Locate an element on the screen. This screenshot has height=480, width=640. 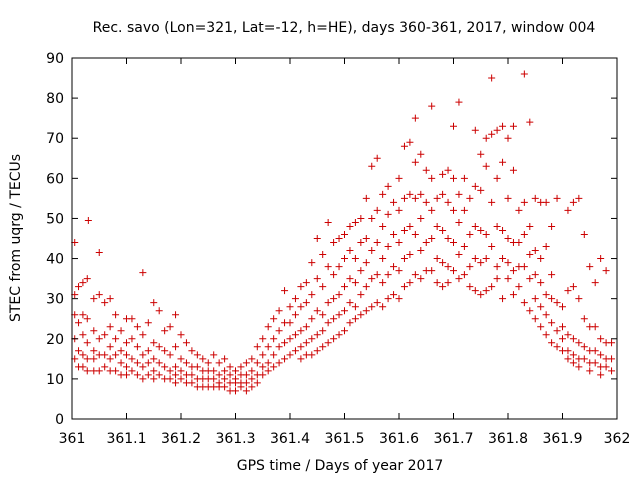
y-tick-label: 80 is located at coordinates (55, 99).